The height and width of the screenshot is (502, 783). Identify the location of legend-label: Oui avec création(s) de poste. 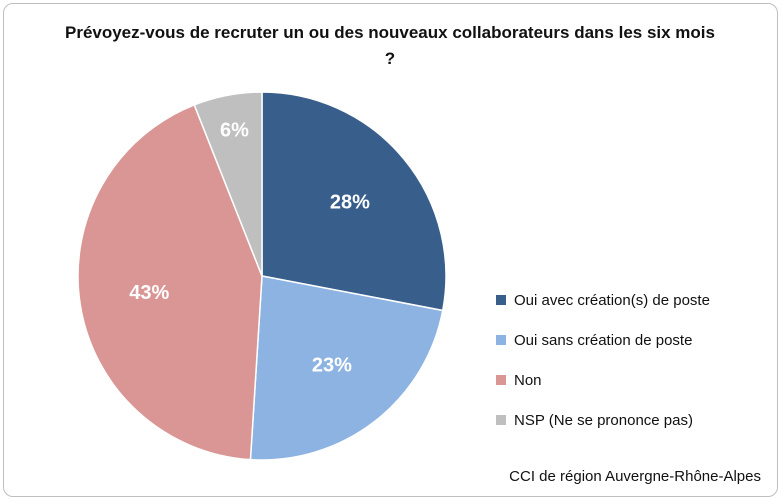
(612, 300).